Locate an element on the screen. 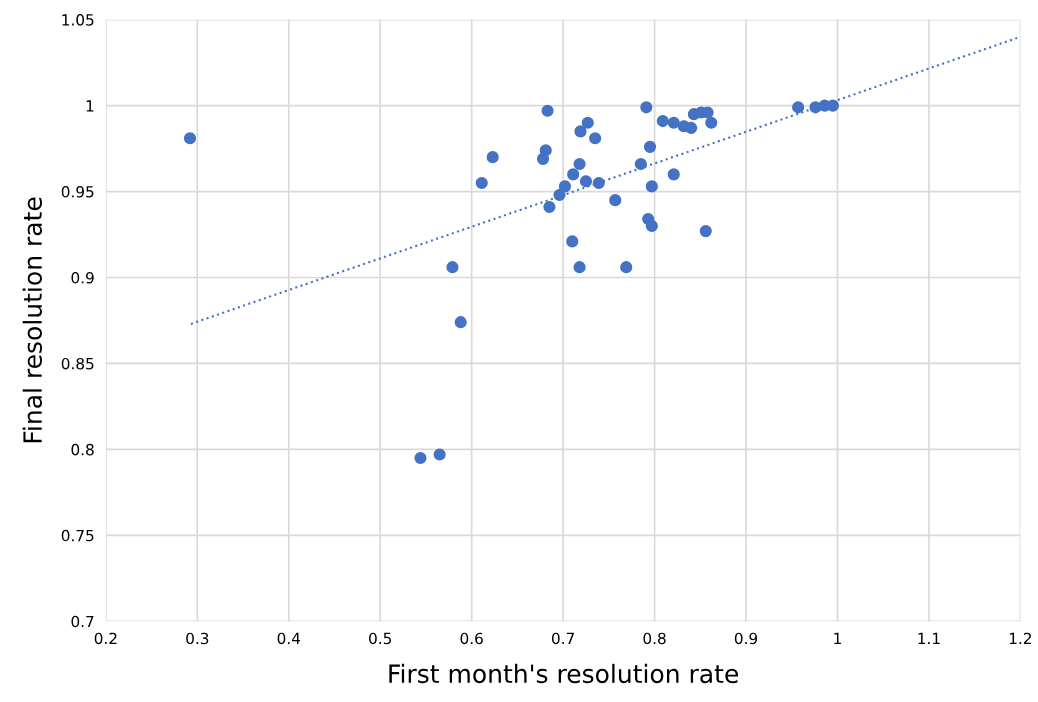  x-axis-title: First month's resolution rate is located at coordinates (563, 673).